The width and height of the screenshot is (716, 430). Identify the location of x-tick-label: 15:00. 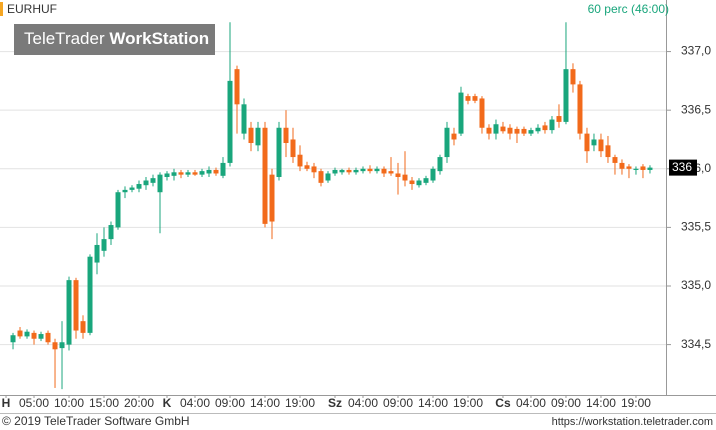
(104, 403).